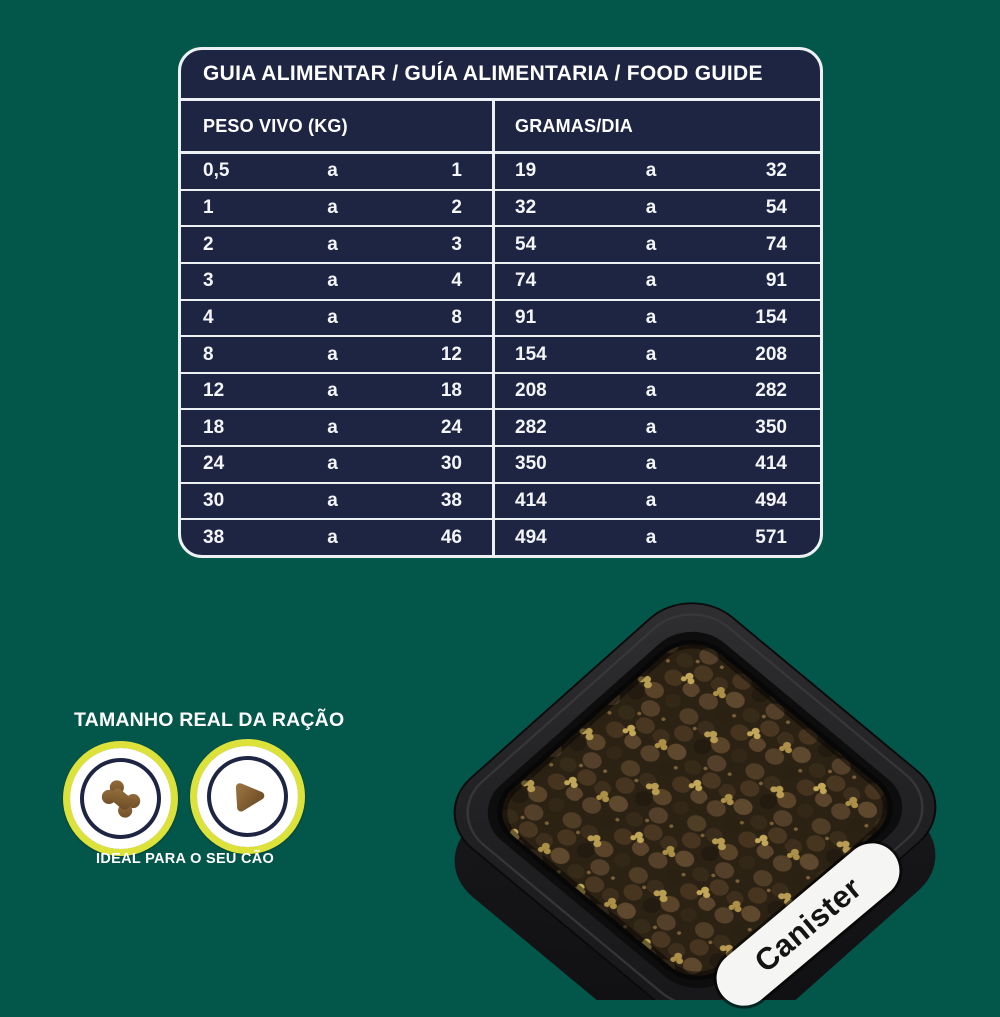 The height and width of the screenshot is (1017, 1000). Describe the element at coordinates (657, 171) in the screenshot. I see `grams-range-cell: 19 a 32` at that location.